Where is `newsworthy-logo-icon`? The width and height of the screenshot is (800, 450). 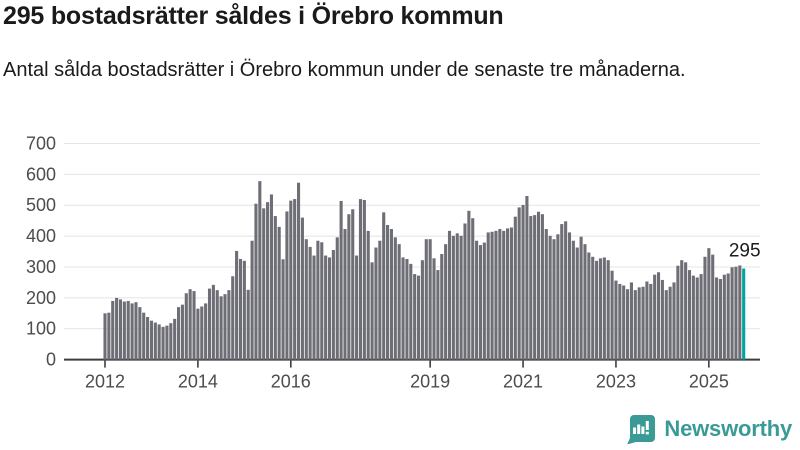
newsworthy-logo-icon is located at coordinates (641, 429).